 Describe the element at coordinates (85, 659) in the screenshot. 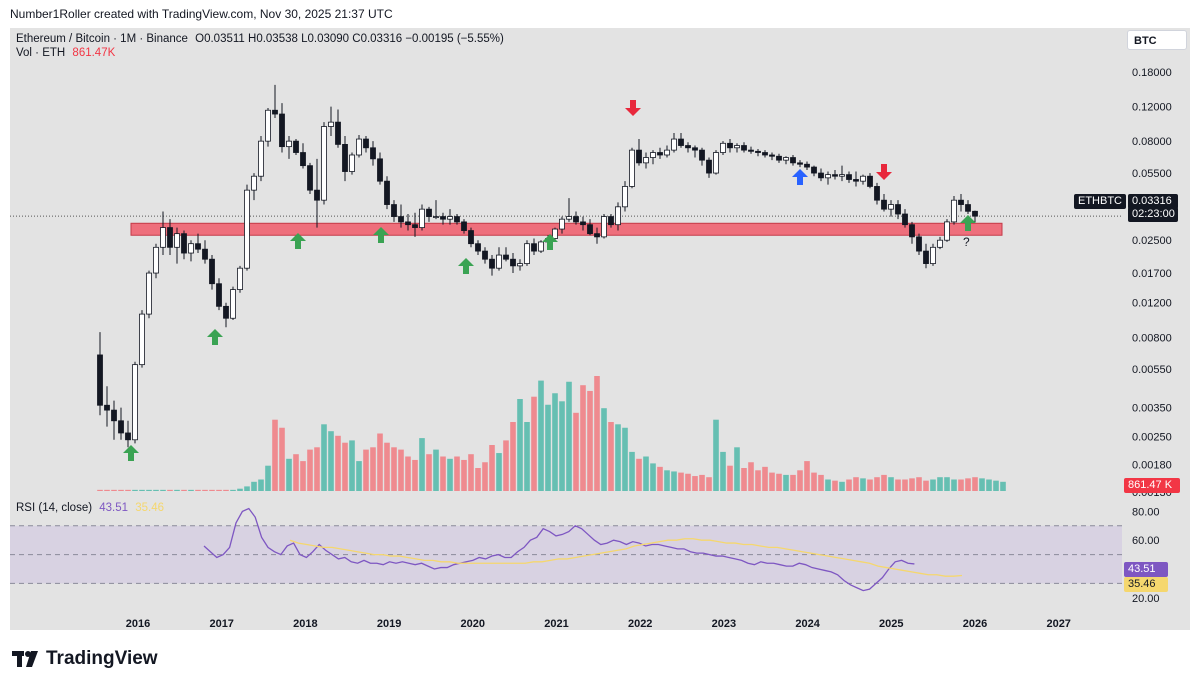

I see `tradingview-logo: TradingView` at that location.